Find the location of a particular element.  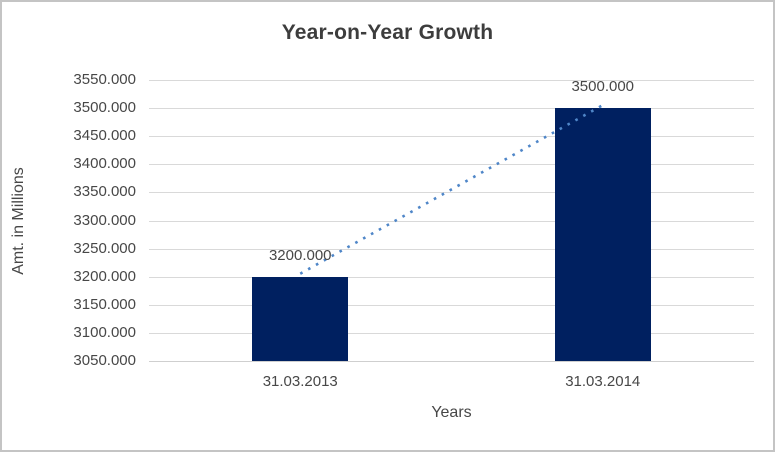

trendline-path is located at coordinates (451, 189).